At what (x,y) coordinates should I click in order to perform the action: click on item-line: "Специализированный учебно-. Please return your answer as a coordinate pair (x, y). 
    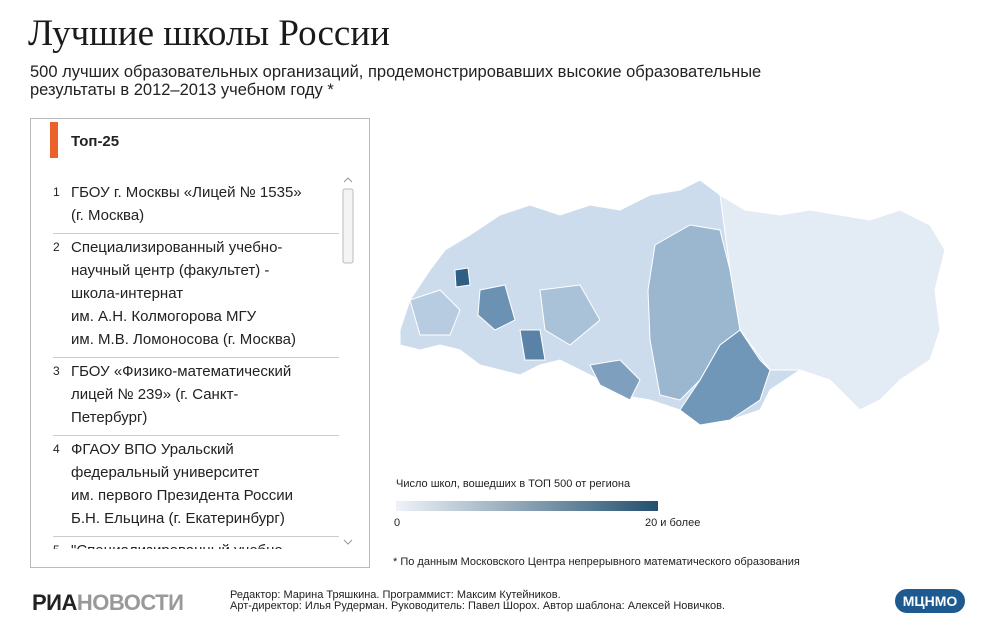
    Looking at the image, I should click on (205, 544).